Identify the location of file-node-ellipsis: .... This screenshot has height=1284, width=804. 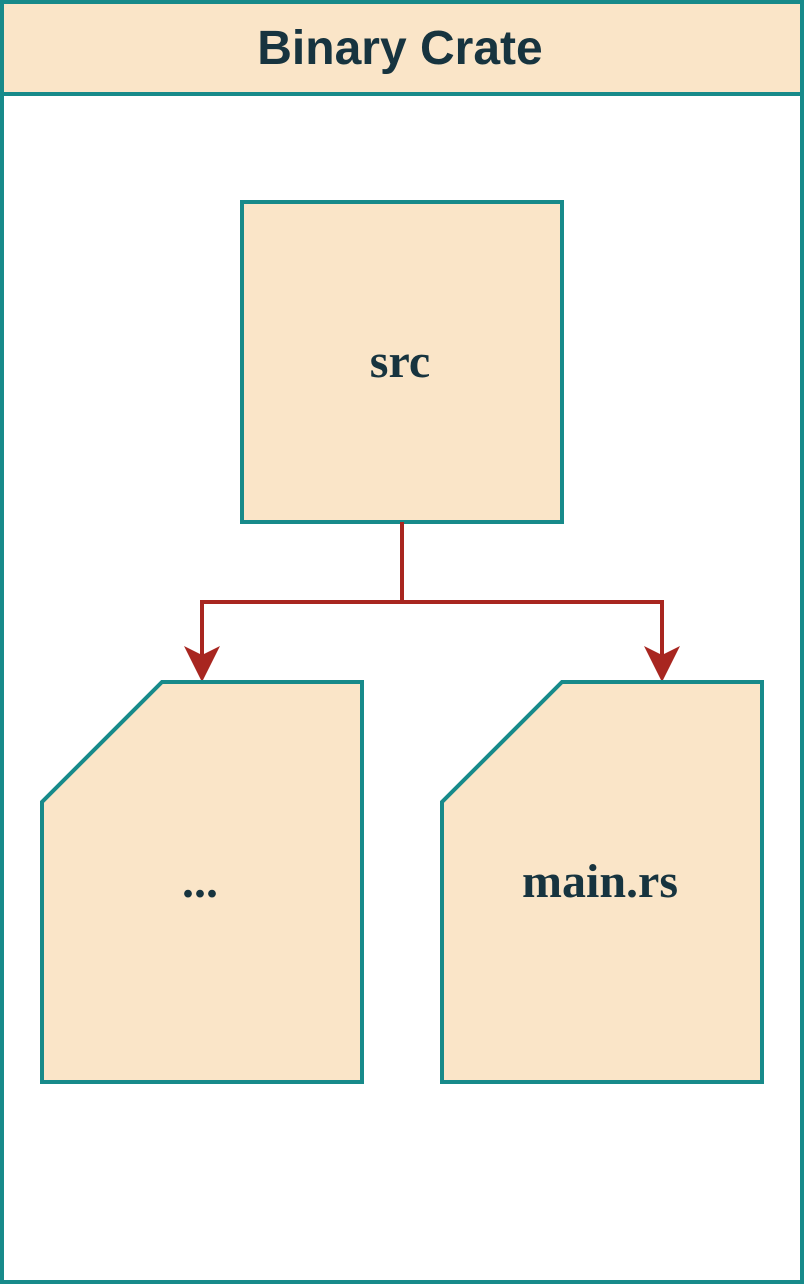
(202, 882).